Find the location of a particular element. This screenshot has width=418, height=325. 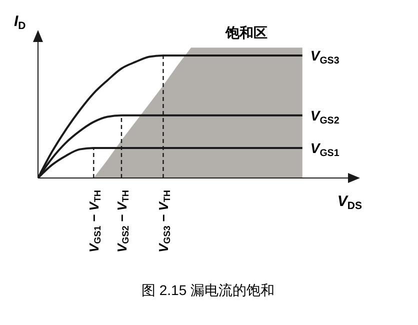

series-label: V$_{GS2}$ is located at coordinates (325, 116).